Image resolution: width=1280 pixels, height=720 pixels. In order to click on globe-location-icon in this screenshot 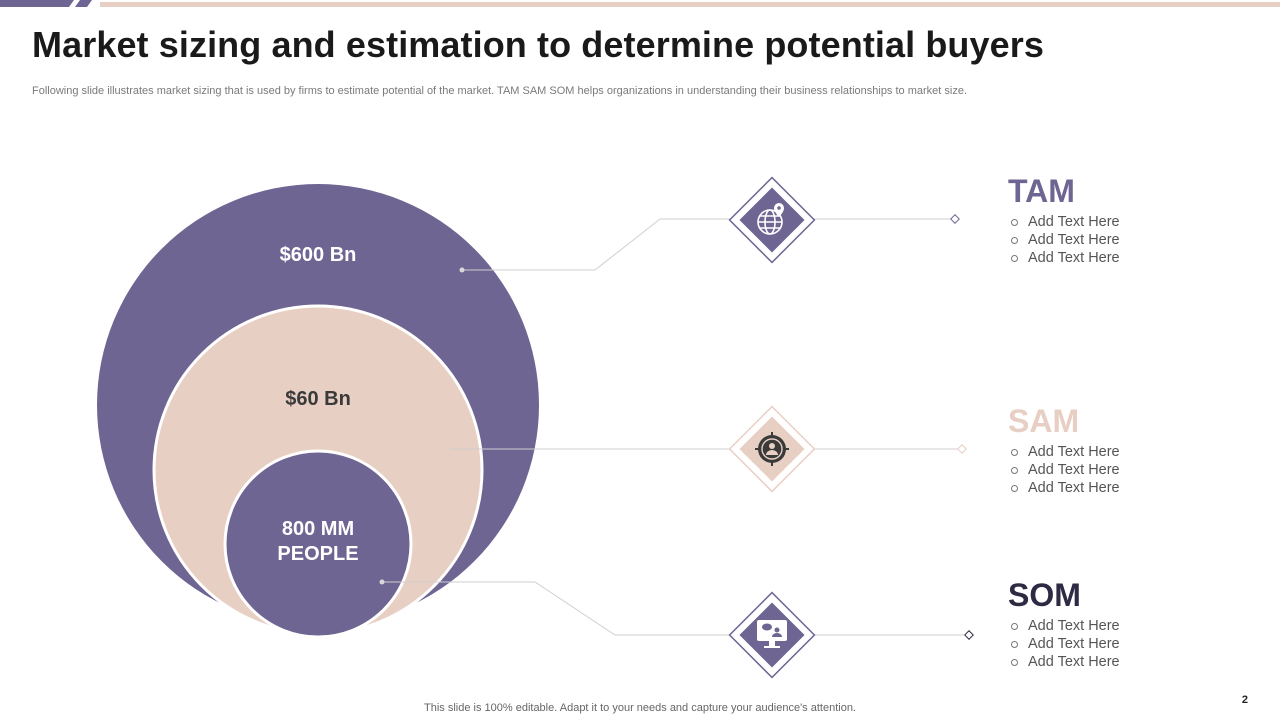, I will do `click(770, 222)`.